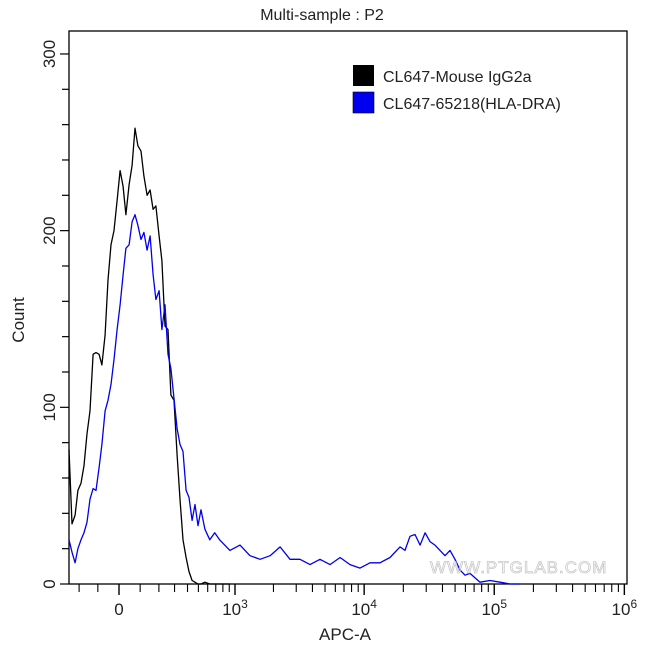  I want to click on y-axis-title: Count, so click(18, 320).